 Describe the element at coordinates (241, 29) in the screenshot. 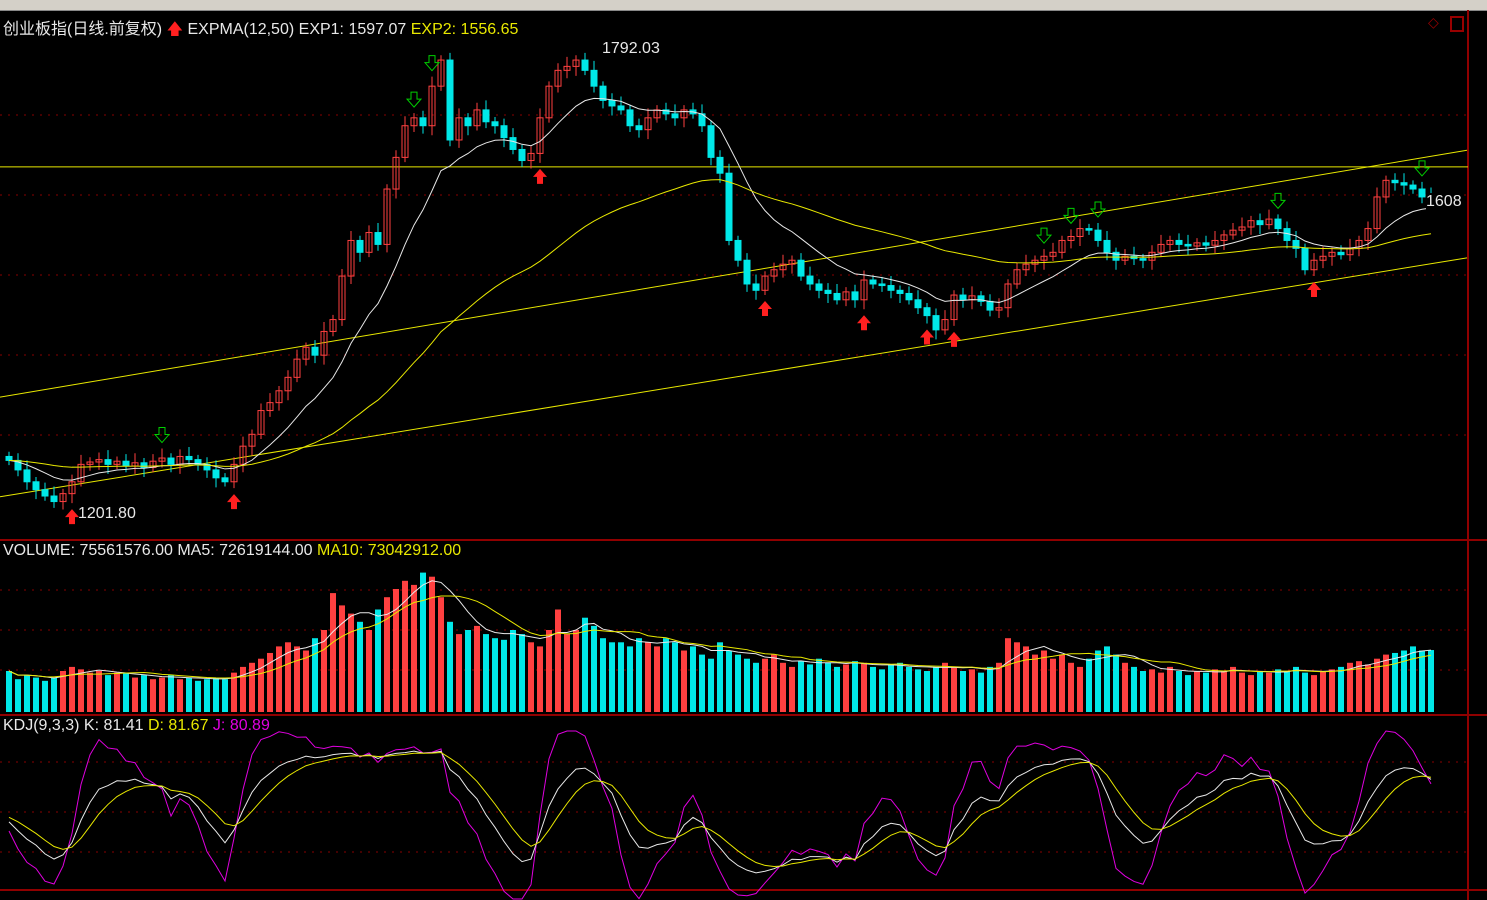

I see `indicator-name: EXPMA(12,50)` at that location.